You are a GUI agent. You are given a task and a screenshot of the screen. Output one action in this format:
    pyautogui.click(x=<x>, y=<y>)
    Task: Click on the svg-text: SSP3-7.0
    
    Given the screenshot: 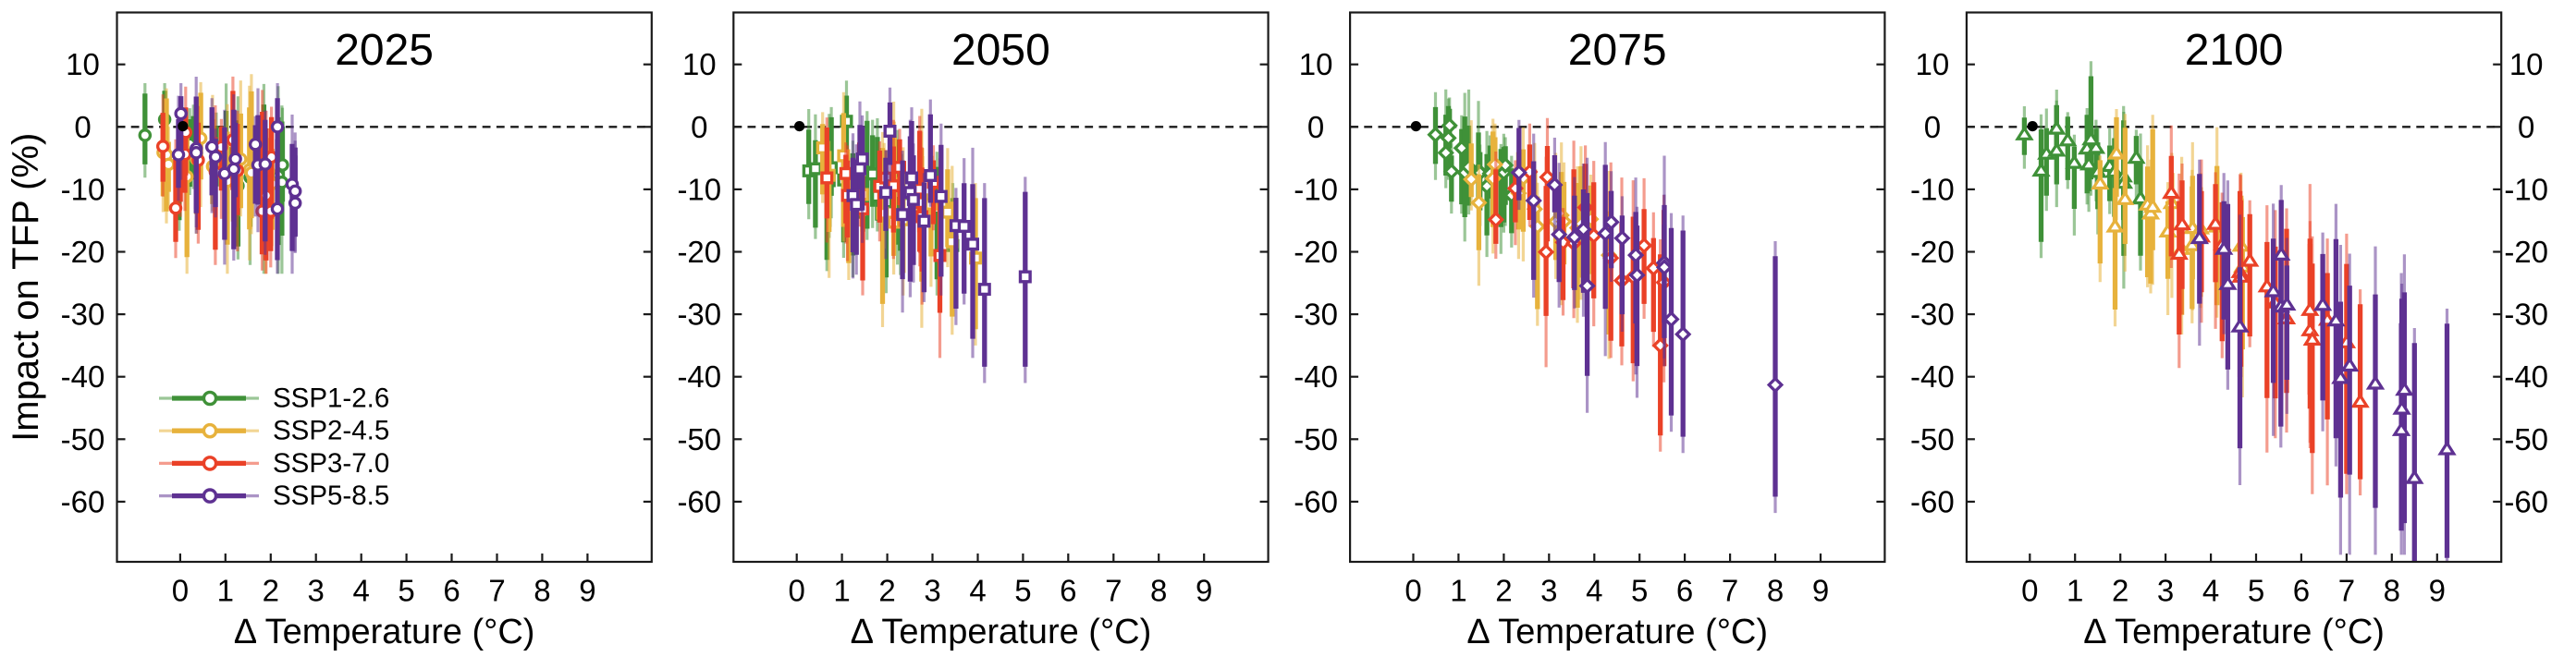 What is the action you would take?
    pyautogui.click(x=331, y=464)
    